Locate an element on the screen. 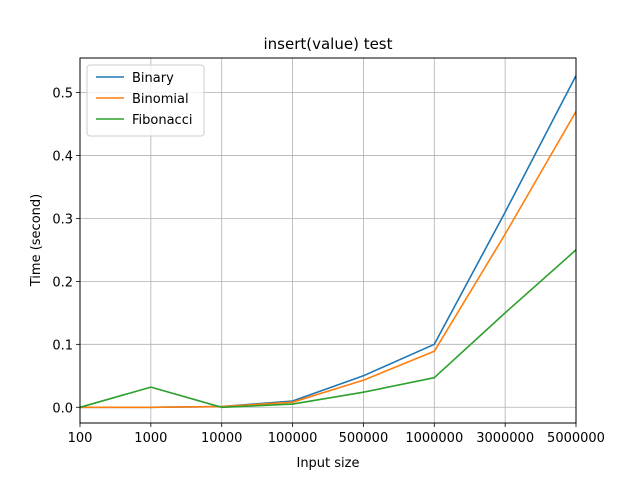 The image size is (640, 480). legend-label: Binomial is located at coordinates (160, 99).